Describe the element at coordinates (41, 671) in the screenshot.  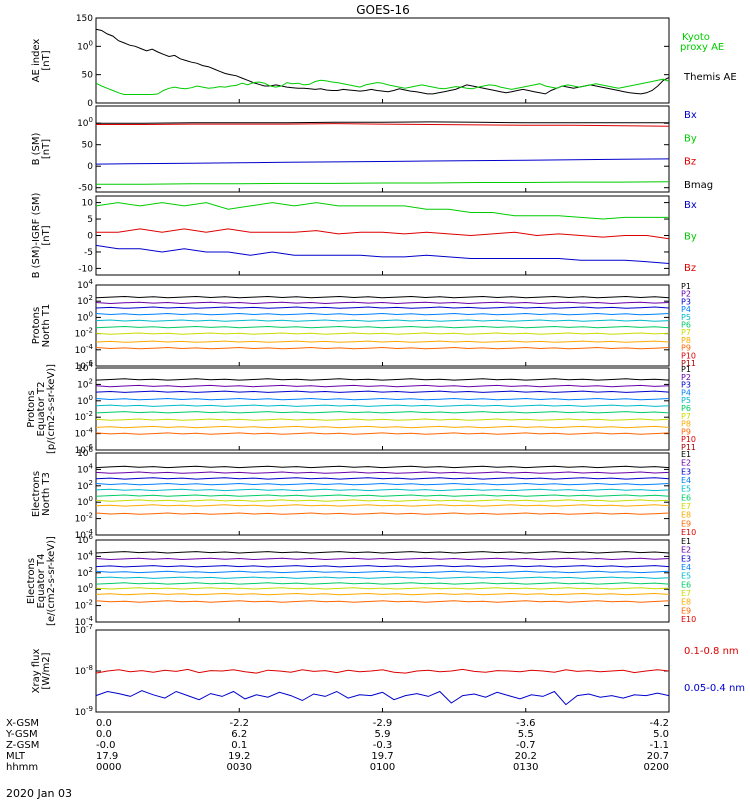
I see `y-axis-label: Xray flux[W/m2]` at that location.